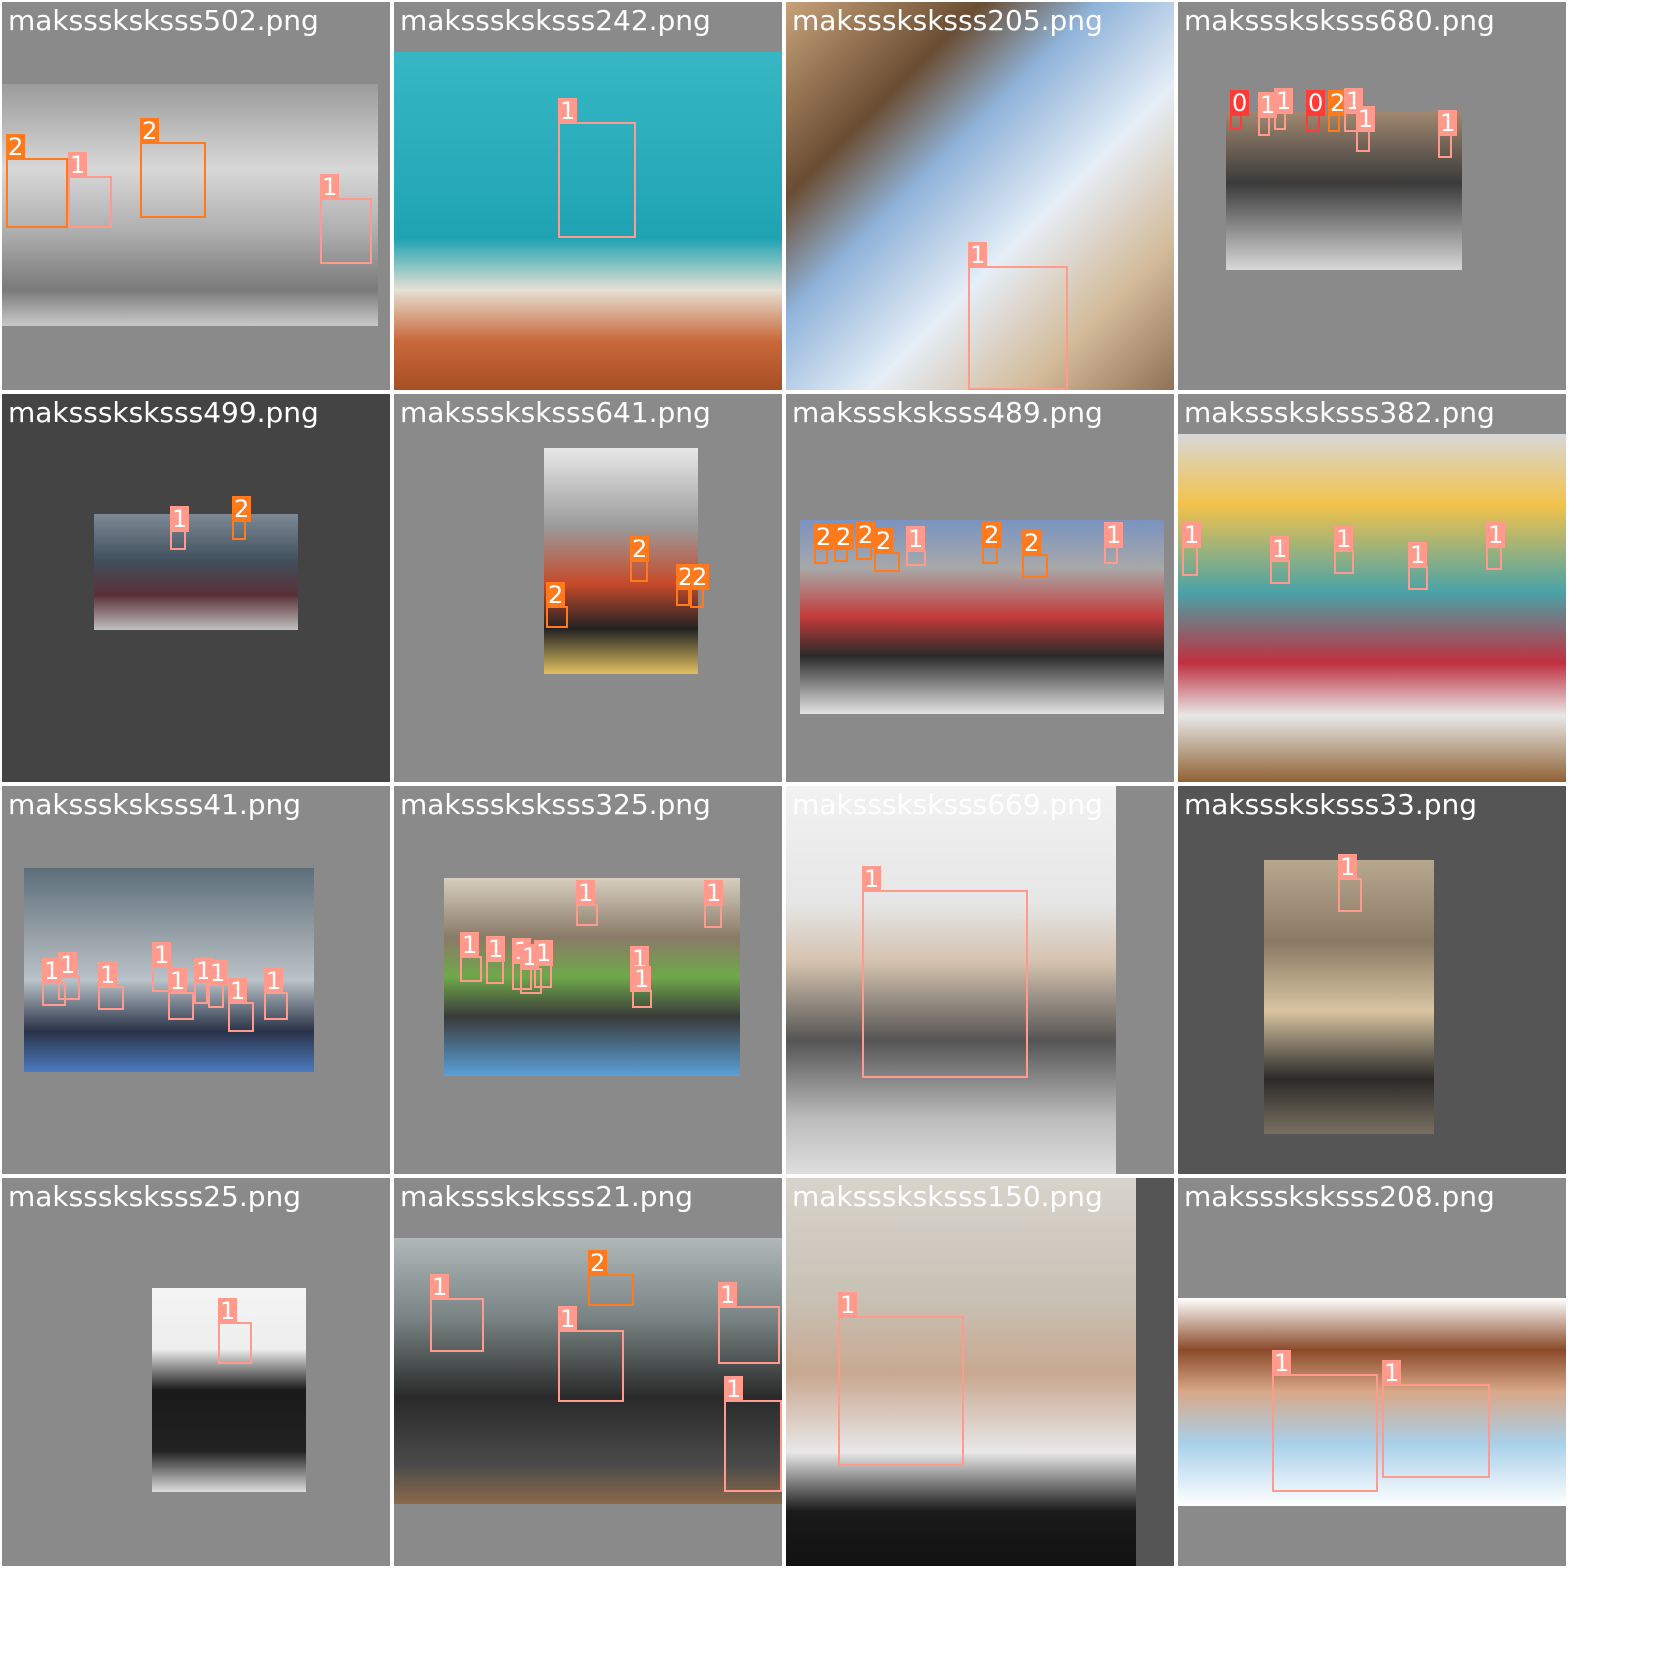  I want to click on tile-499: 1 2 maksssksksss499.png, so click(196, 588).